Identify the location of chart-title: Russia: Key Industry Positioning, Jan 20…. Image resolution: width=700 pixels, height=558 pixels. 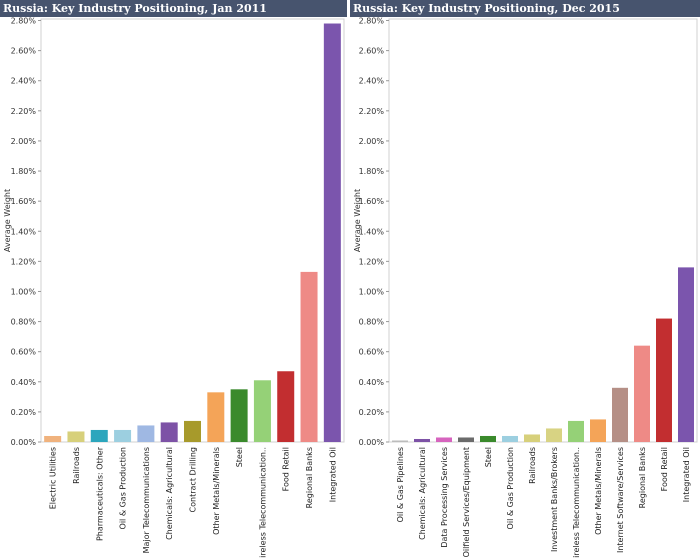
(173, 8).